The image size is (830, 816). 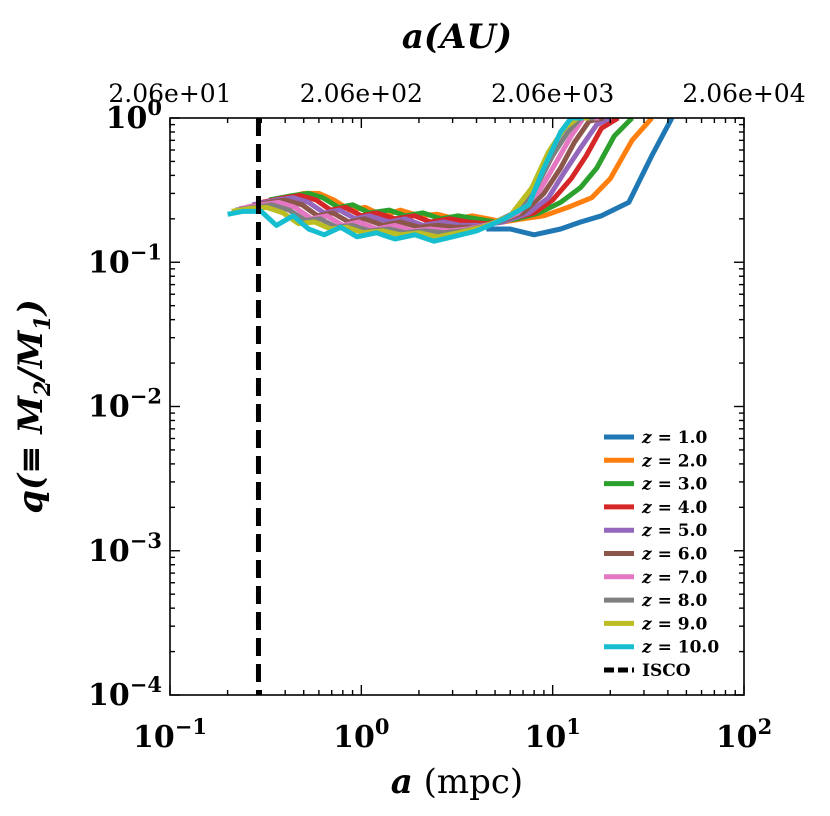 I want to click on legend-label: z = 10.0, so click(x=680, y=648).